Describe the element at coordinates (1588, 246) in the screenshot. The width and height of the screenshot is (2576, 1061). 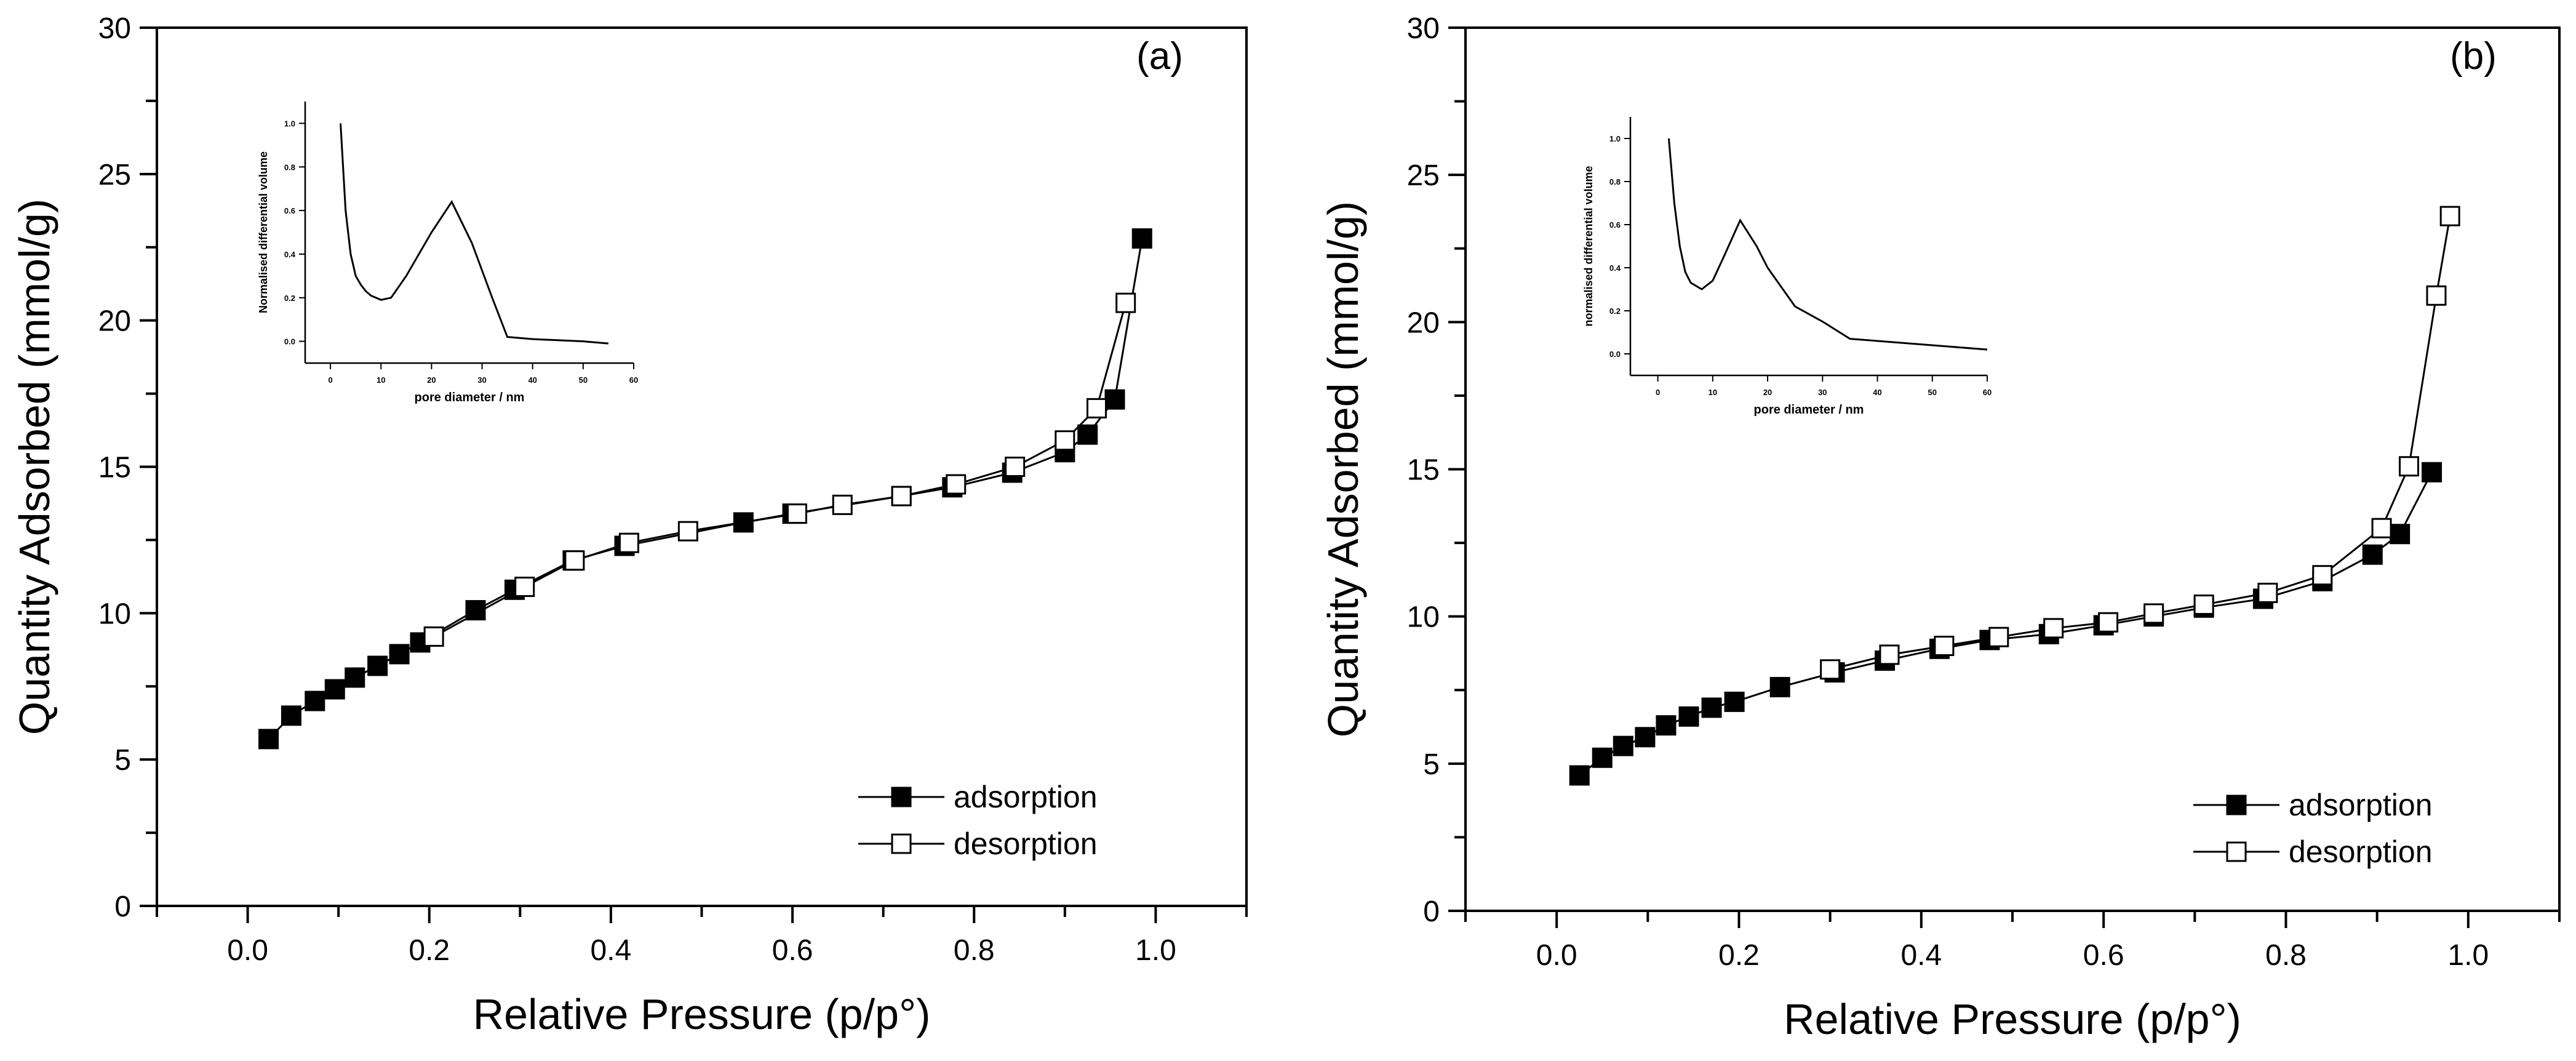
I see `inset-y-axis-label: normalised differential volume` at that location.